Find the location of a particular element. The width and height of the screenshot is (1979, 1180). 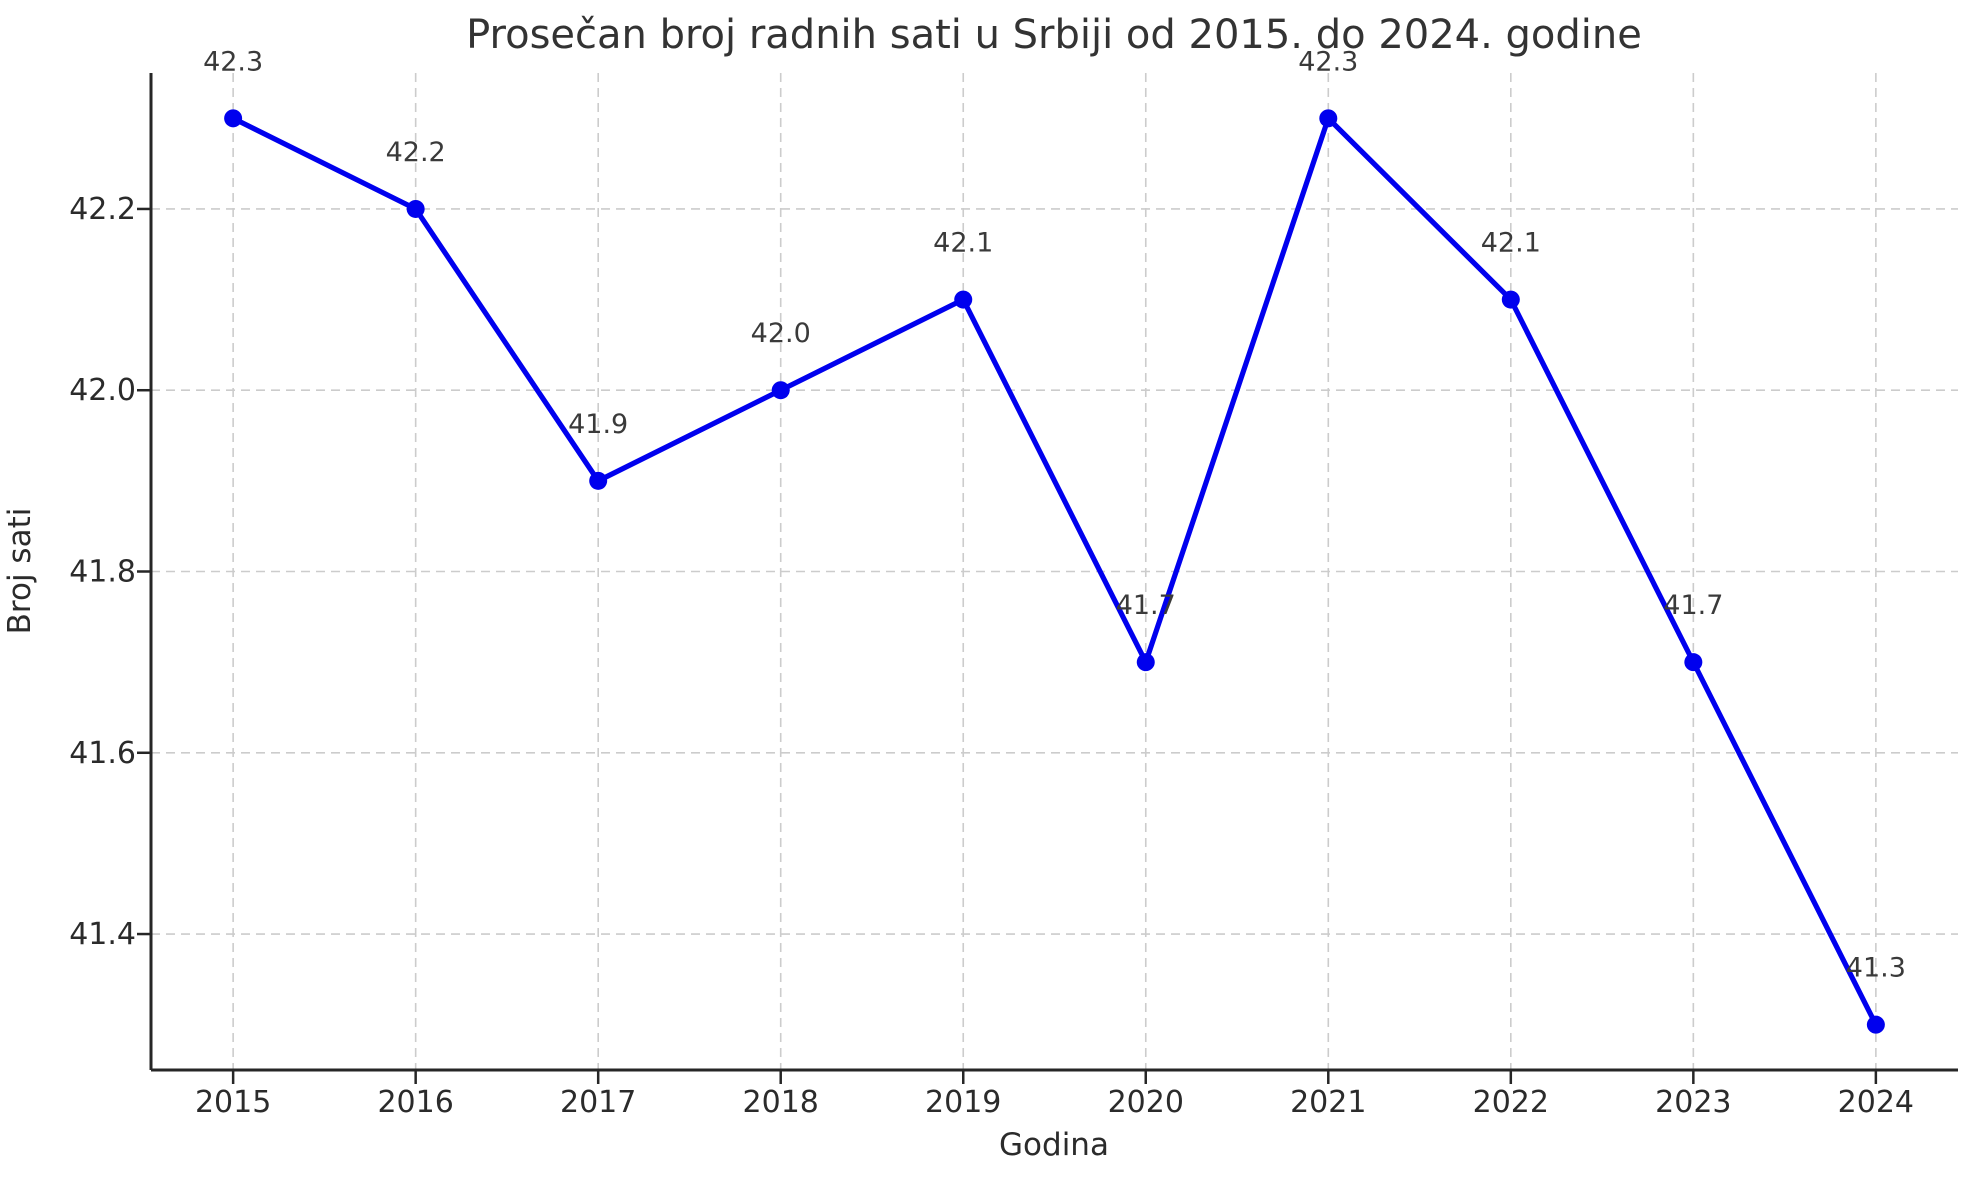

x-tick-label: 2022 is located at coordinates (1511, 1102).